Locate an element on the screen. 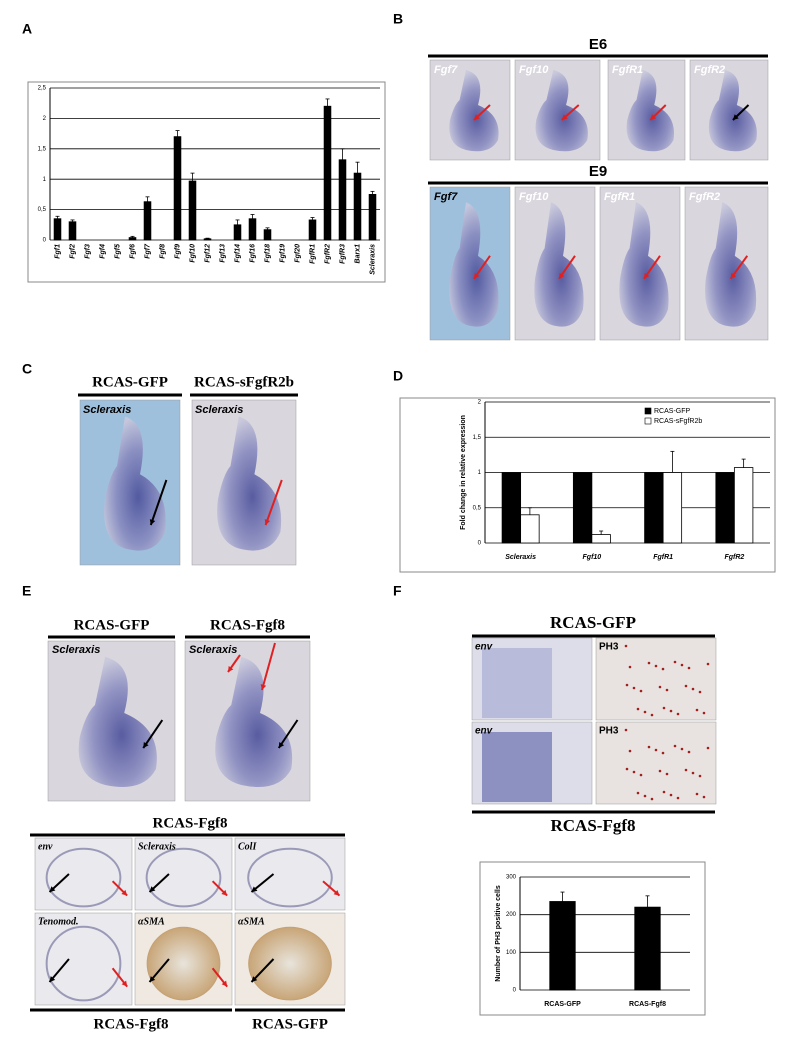 The image size is (786, 1042). x-tick-label: Fgf1 is located at coordinates (57, 251).